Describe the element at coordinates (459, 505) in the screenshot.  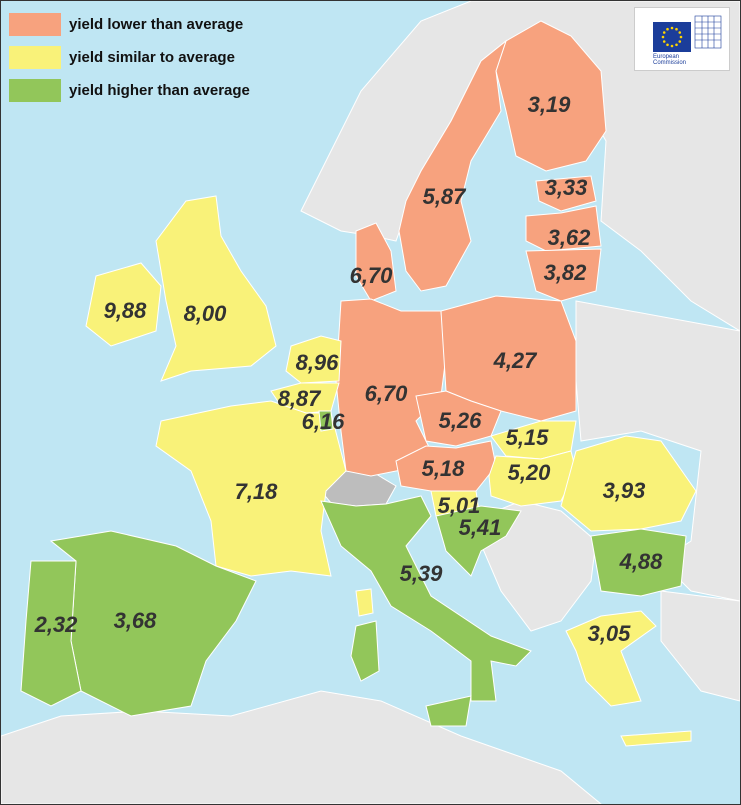
I see `value-slovenia: 5,01` at that location.